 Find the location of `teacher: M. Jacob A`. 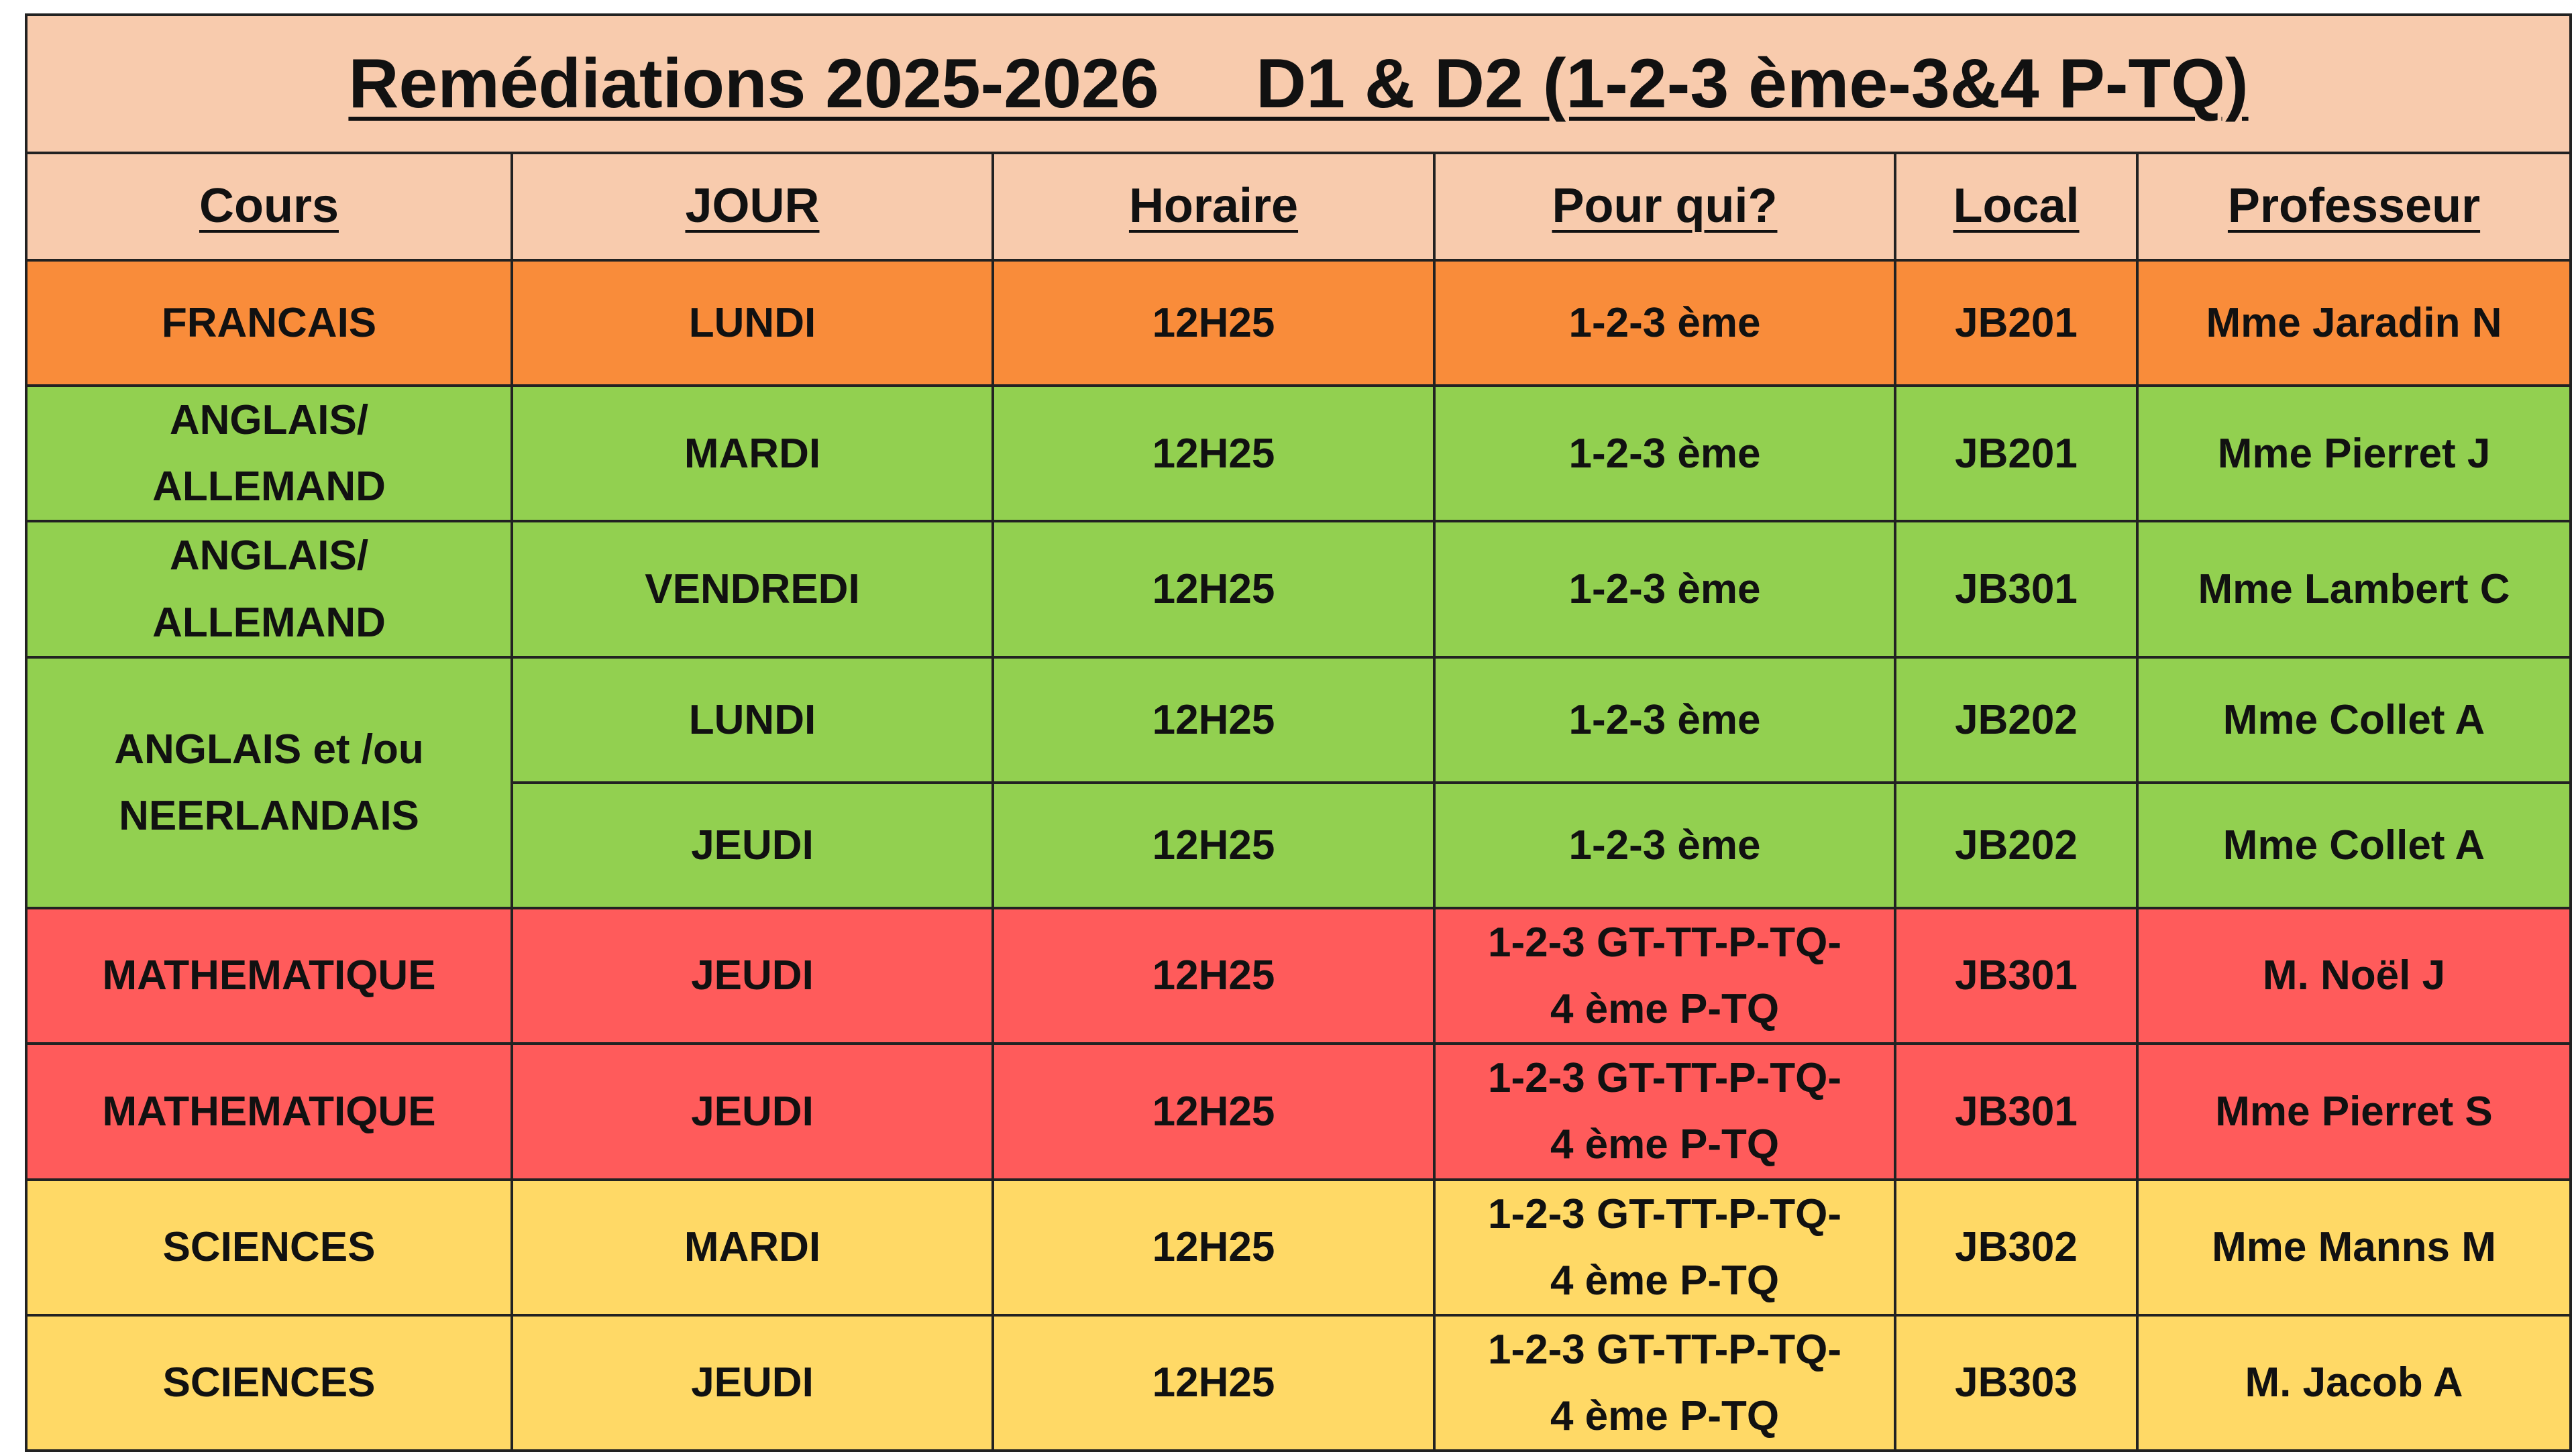

teacher: M. Jacob A is located at coordinates (2354, 1383).